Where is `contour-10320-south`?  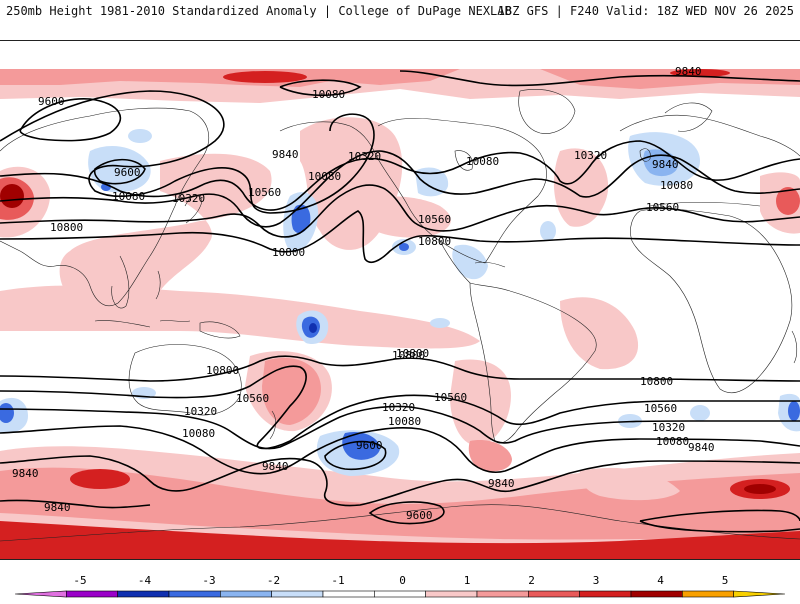
contour-10320-south is located at coordinates (400, 427).